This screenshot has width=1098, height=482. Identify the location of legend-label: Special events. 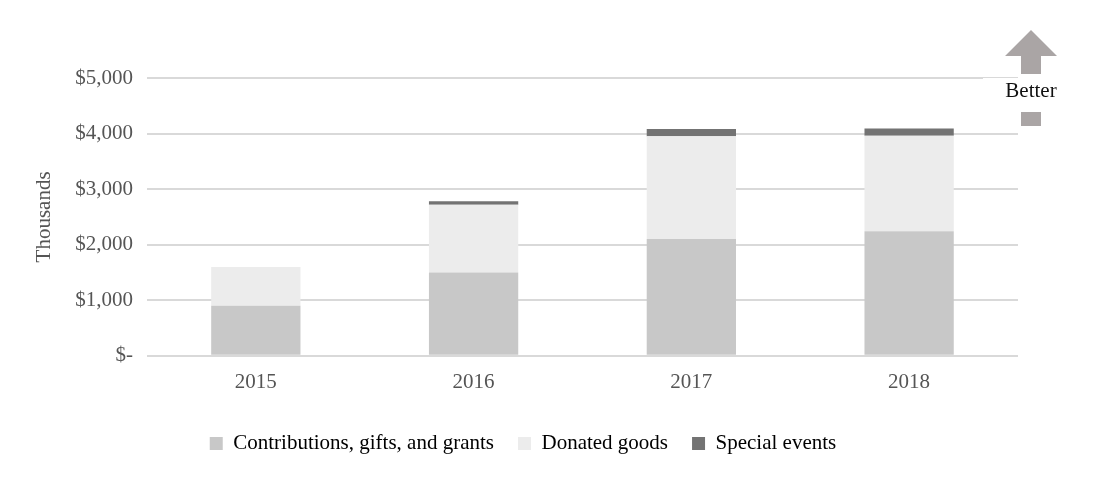
(776, 442).